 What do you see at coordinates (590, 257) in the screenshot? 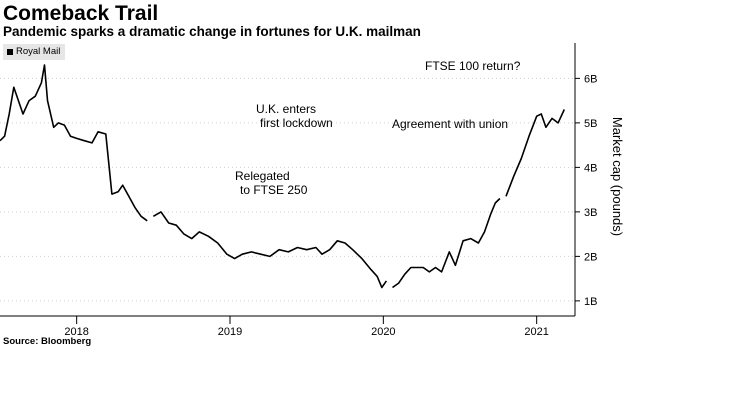
I see `y-tick-label: 2B` at bounding box center [590, 257].